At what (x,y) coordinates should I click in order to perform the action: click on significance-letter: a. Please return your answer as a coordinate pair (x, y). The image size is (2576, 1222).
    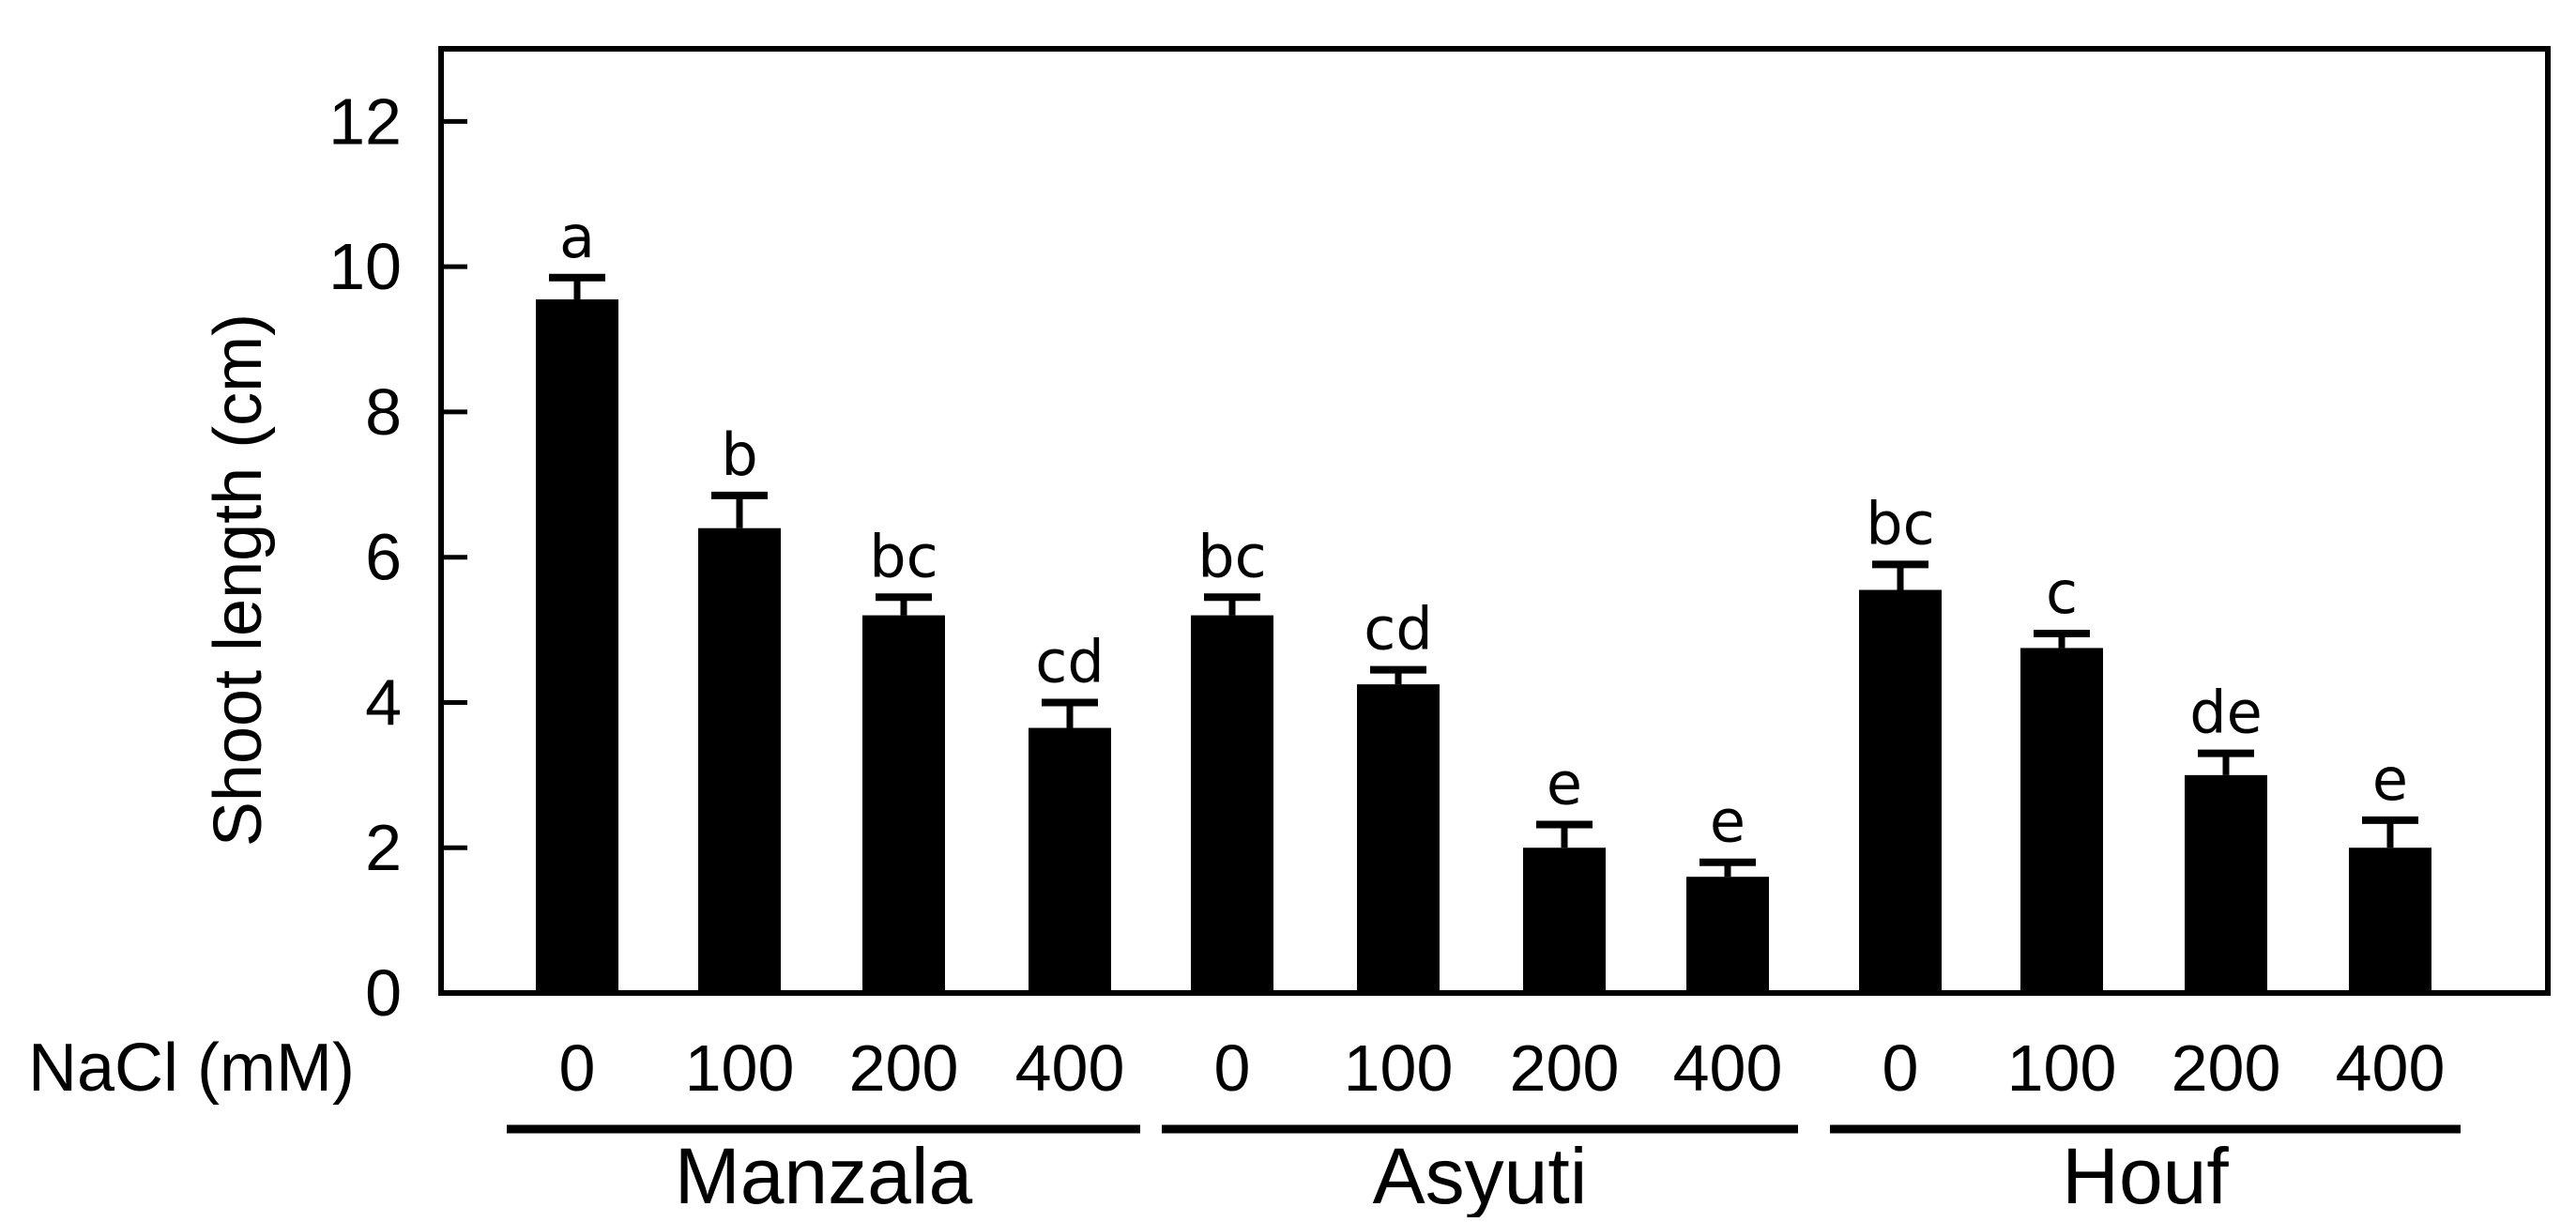
    Looking at the image, I should click on (577, 237).